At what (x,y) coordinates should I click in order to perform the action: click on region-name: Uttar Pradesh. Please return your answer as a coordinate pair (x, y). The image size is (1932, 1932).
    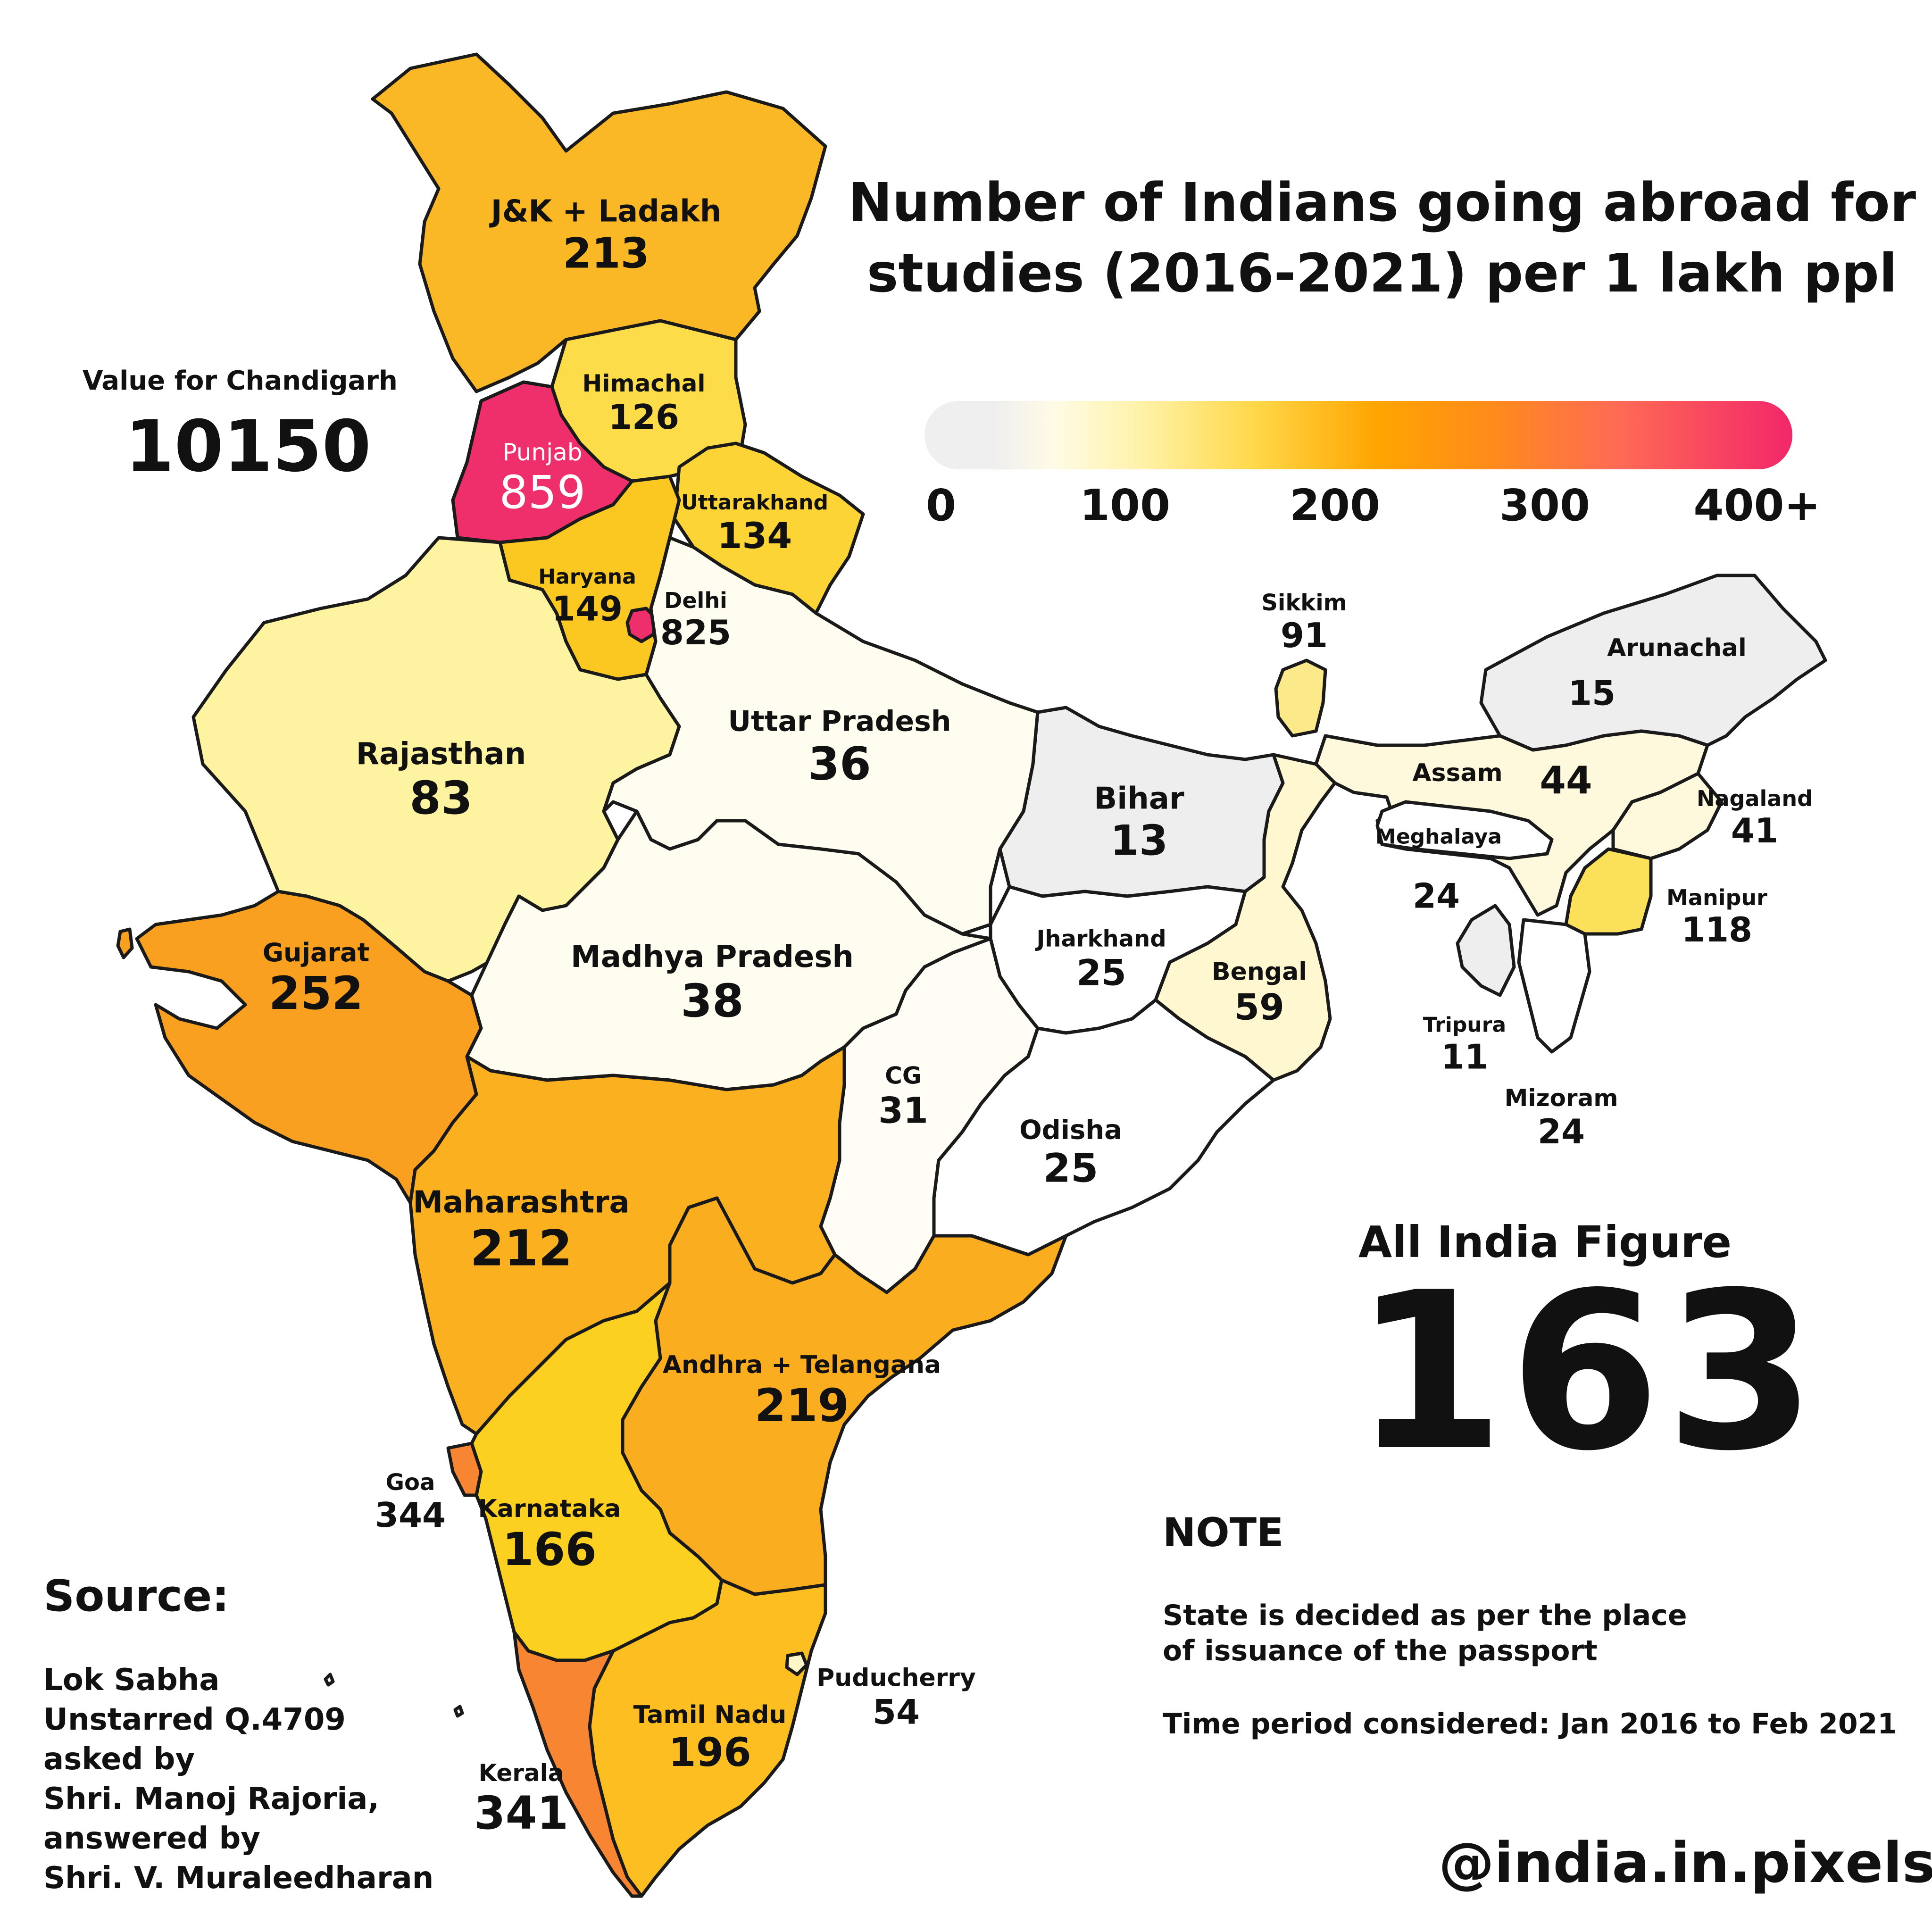
    Looking at the image, I should click on (839, 721).